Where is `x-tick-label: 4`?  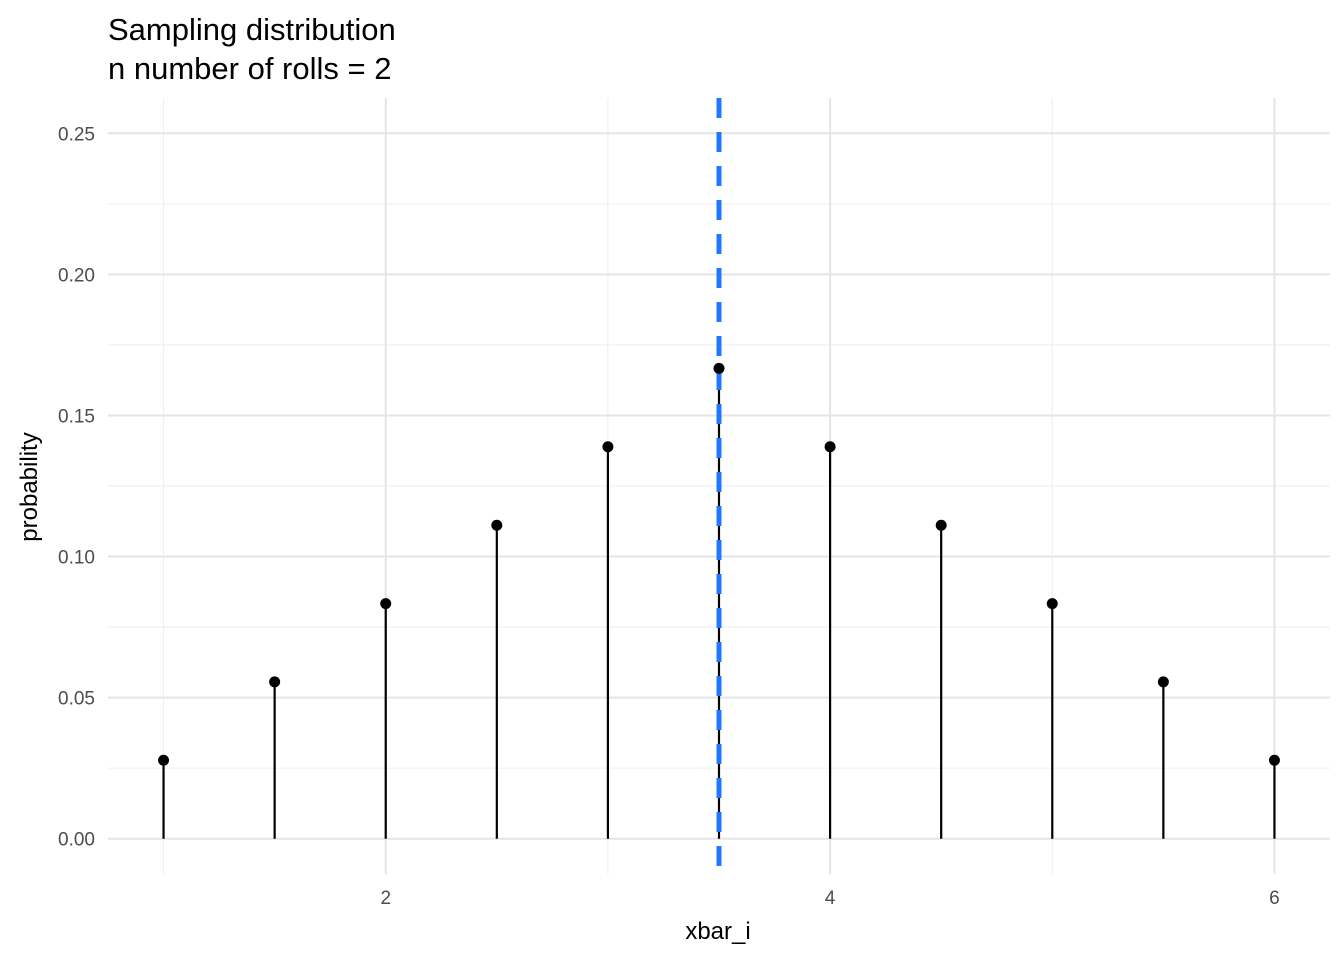
x-tick-label: 4 is located at coordinates (830, 898).